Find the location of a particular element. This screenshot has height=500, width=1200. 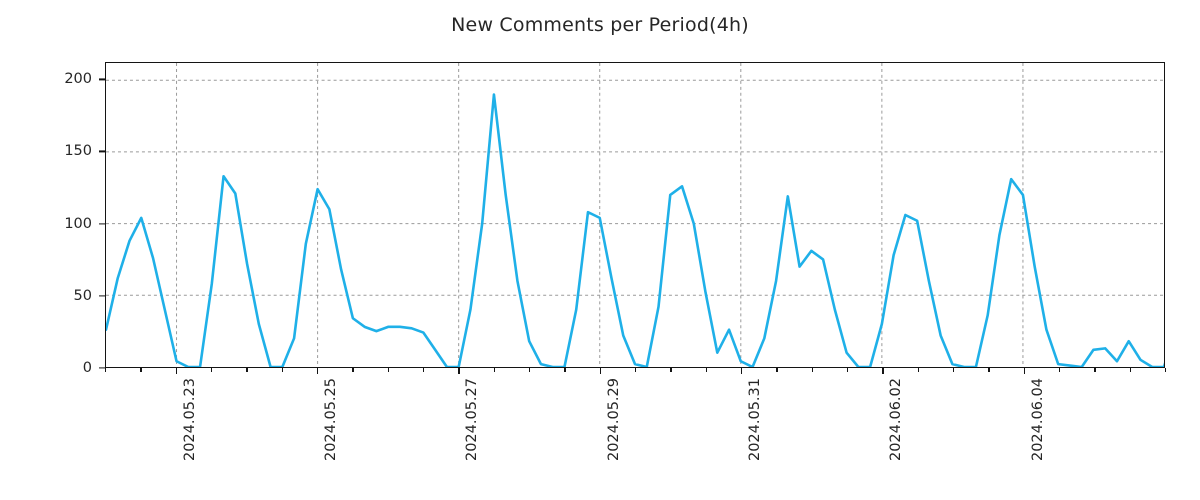

x-tick-label: 2024.05.31 is located at coordinates (755, 420).